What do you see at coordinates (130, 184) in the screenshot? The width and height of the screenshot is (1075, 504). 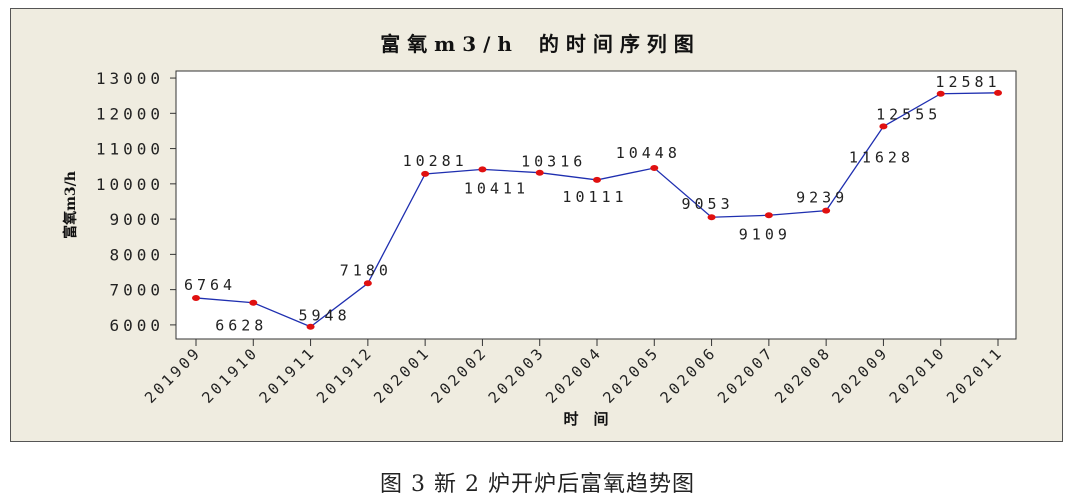 I see `y-tick-label: 10000` at bounding box center [130, 184].